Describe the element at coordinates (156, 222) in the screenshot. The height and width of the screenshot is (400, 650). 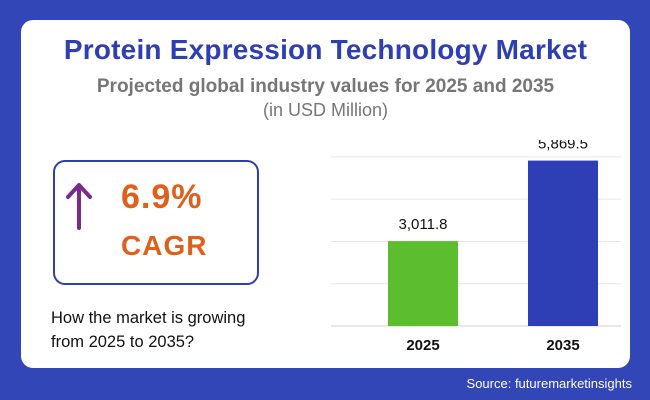
I see `cagr-box: 6.9% CAGR` at that location.